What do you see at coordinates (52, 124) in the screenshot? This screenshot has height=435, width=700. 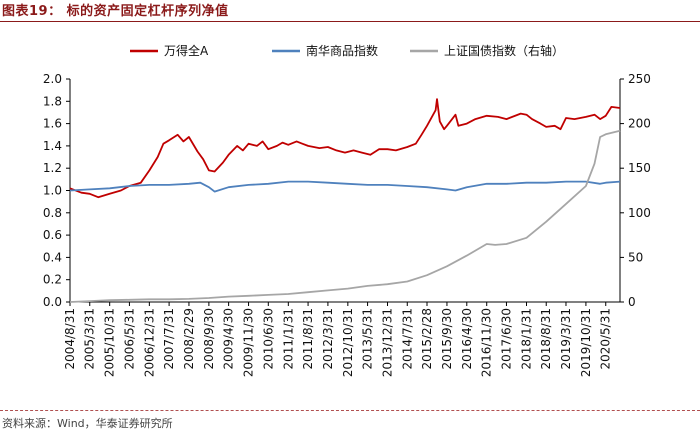 I see `left-tick-label: 1.6` at bounding box center [52, 124].